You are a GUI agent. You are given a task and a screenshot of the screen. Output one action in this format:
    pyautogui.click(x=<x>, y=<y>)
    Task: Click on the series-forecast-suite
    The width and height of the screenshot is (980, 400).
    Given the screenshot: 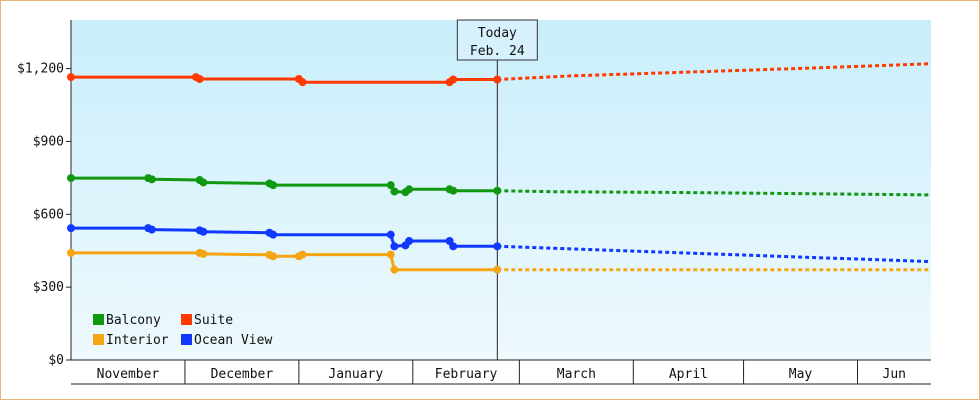 What is the action you would take?
    pyautogui.click(x=714, y=71)
    